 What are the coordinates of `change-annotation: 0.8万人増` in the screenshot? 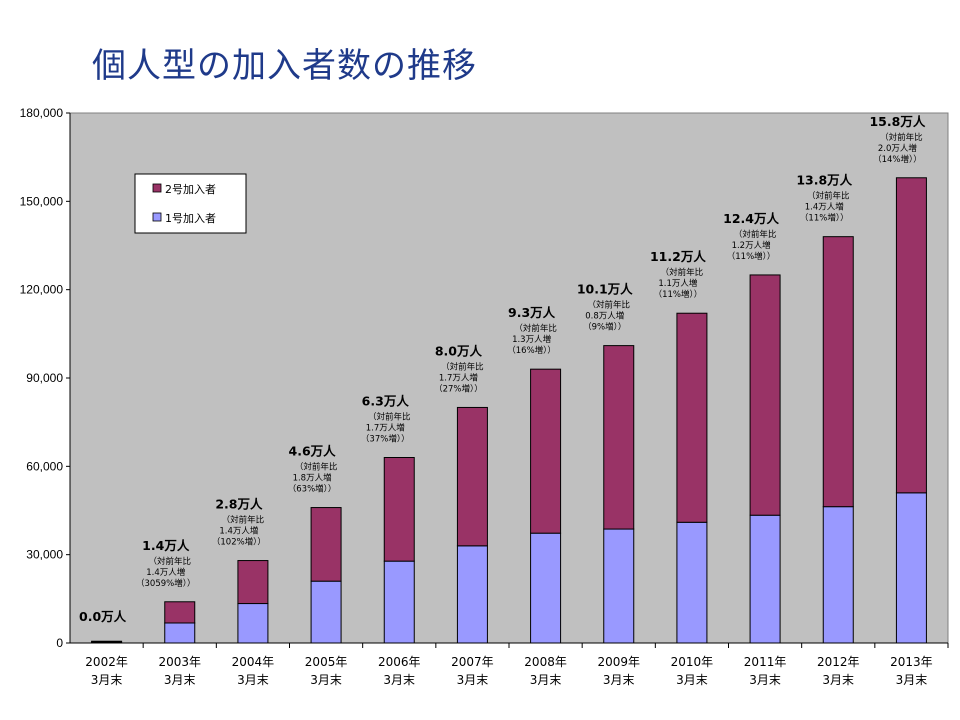 It's located at (604, 316).